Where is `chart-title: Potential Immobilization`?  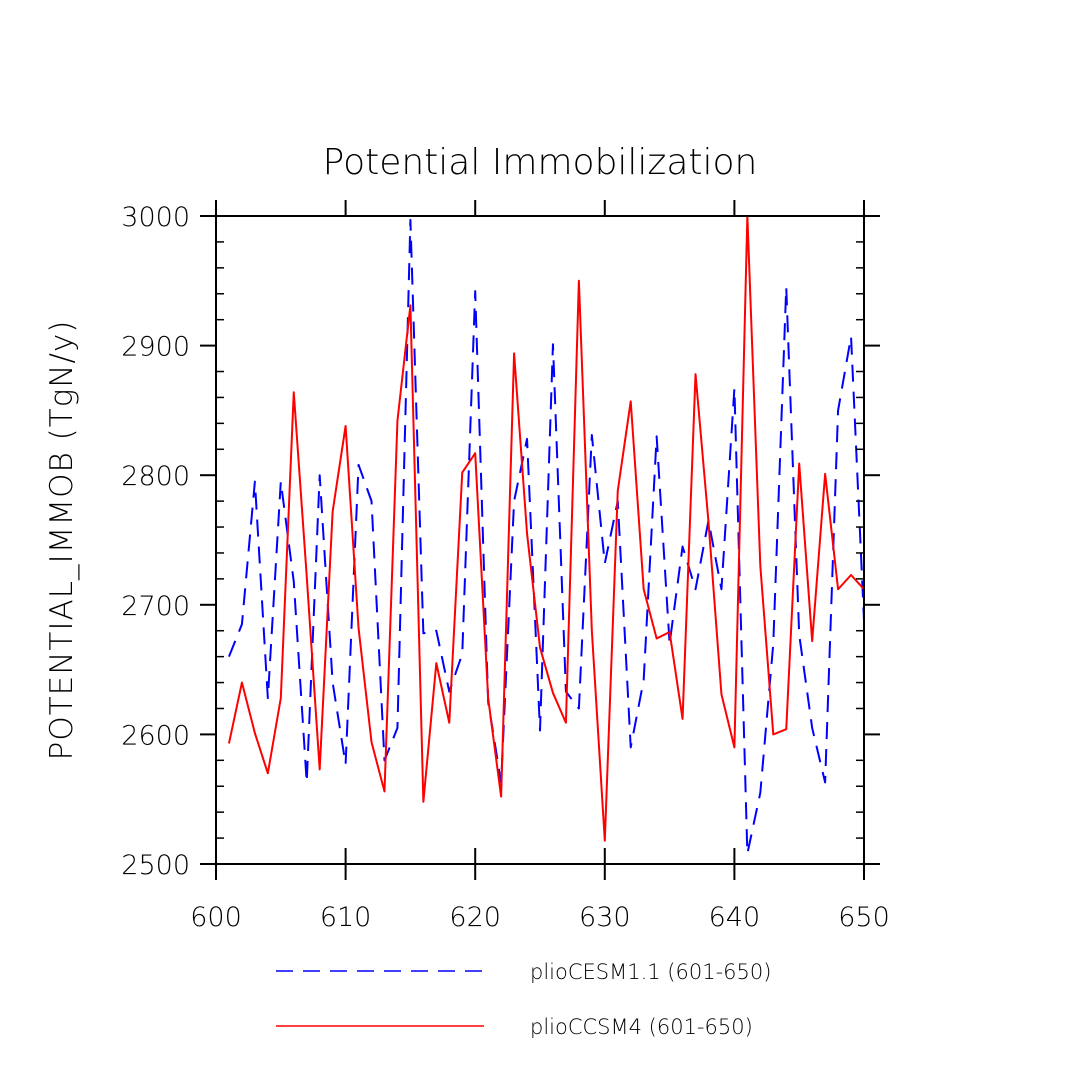 chart-title: Potential Immobilization is located at coordinates (540, 162).